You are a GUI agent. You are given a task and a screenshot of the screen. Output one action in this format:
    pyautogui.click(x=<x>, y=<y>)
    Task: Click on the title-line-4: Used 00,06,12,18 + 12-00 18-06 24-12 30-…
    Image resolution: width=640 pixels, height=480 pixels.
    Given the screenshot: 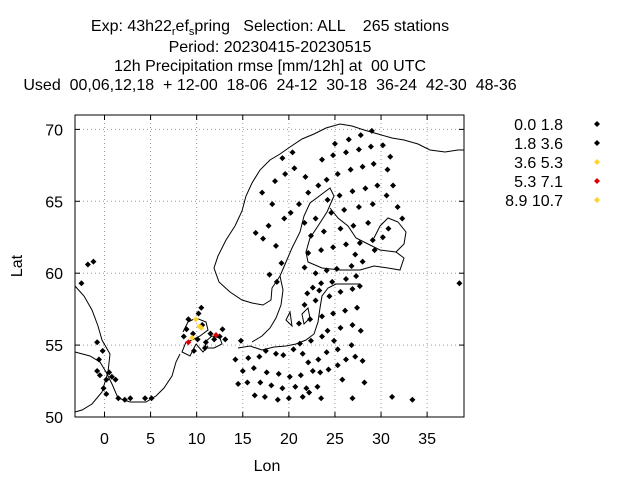 What is the action you would take?
    pyautogui.click(x=270, y=85)
    